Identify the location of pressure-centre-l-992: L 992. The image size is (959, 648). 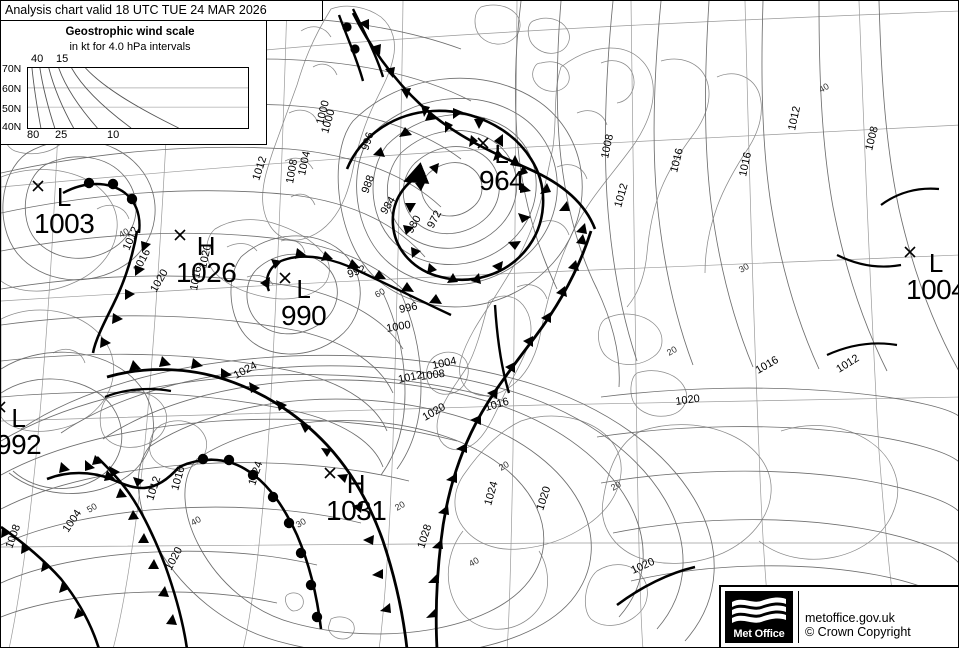
(21, 431).